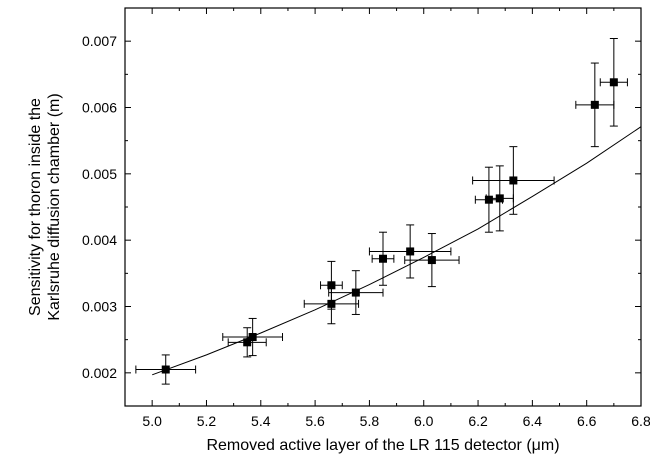  Describe the element at coordinates (54, 206) in the screenshot. I see `y-axis-label-line-2: Karlsruhe diffusion chamber (m)` at that location.